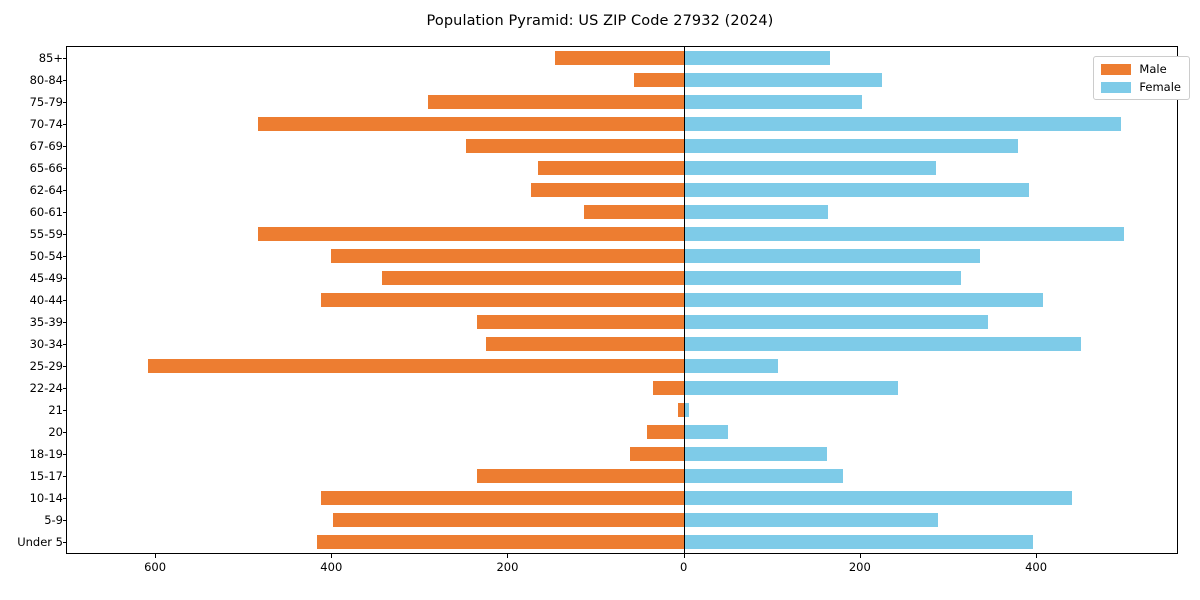  What do you see at coordinates (46, 278) in the screenshot?
I see `y-axis-tick-label: 45-49` at bounding box center [46, 278].